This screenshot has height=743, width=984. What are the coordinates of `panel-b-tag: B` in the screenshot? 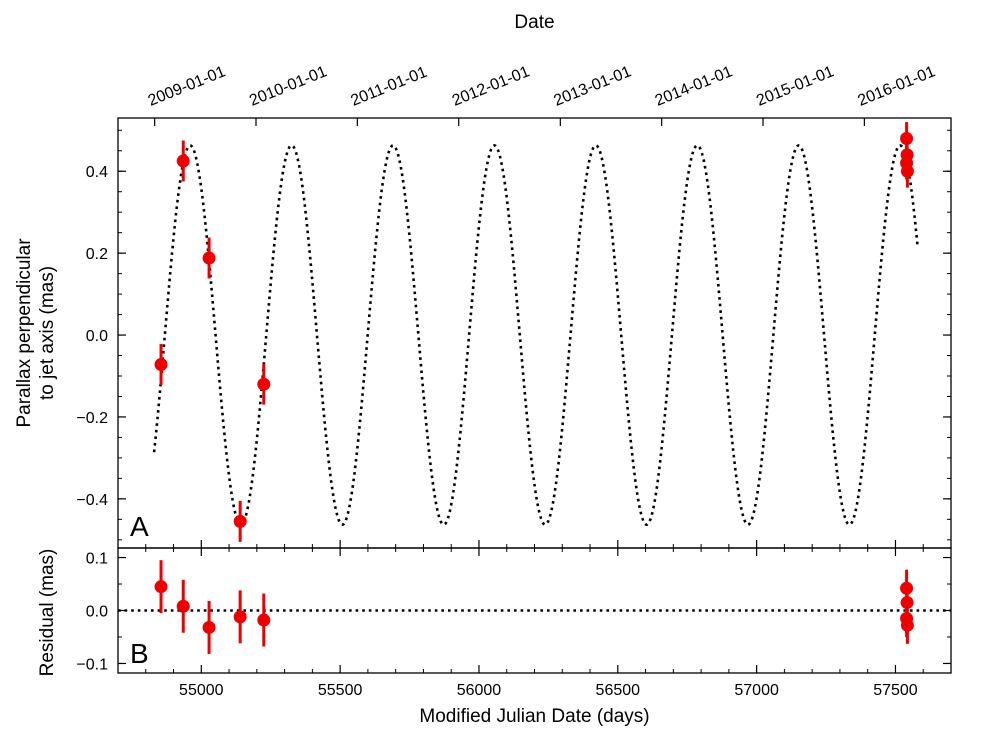 It's located at (139, 653).